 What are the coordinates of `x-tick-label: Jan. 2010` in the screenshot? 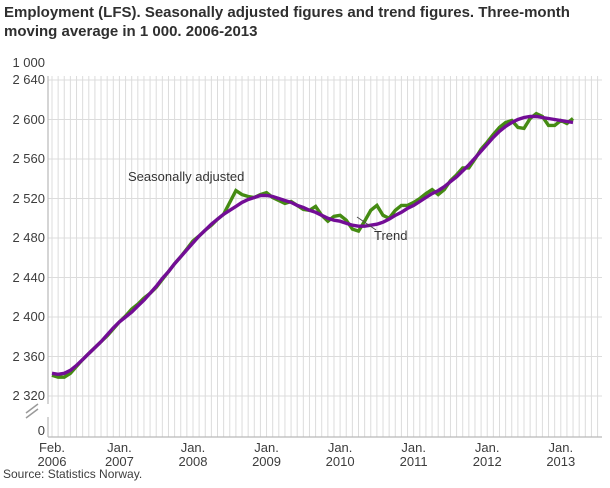 It's located at (340, 454).